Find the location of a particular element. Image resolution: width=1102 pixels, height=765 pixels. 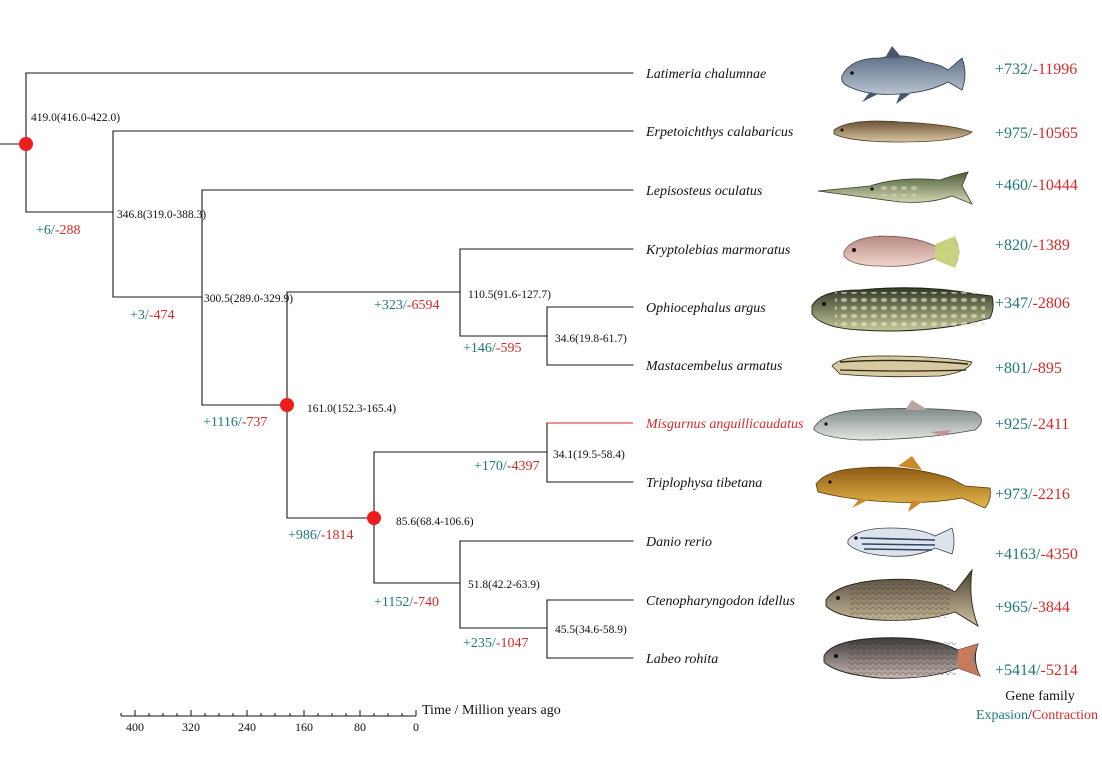

branch-gene-change: +170/-4397 is located at coordinates (506, 466).